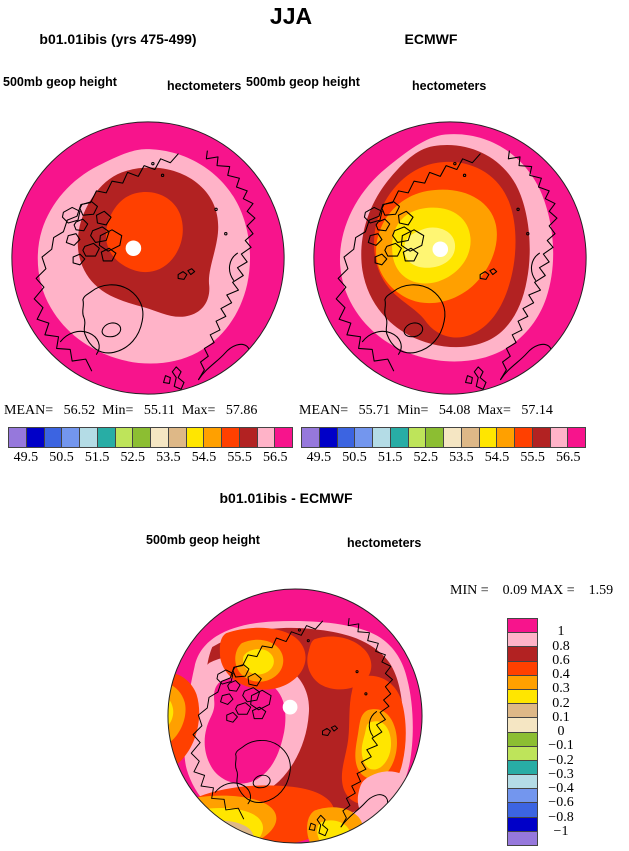  What do you see at coordinates (561, 660) in the screenshot?
I see `colorbar-tick-label: 0.6` at bounding box center [561, 660].